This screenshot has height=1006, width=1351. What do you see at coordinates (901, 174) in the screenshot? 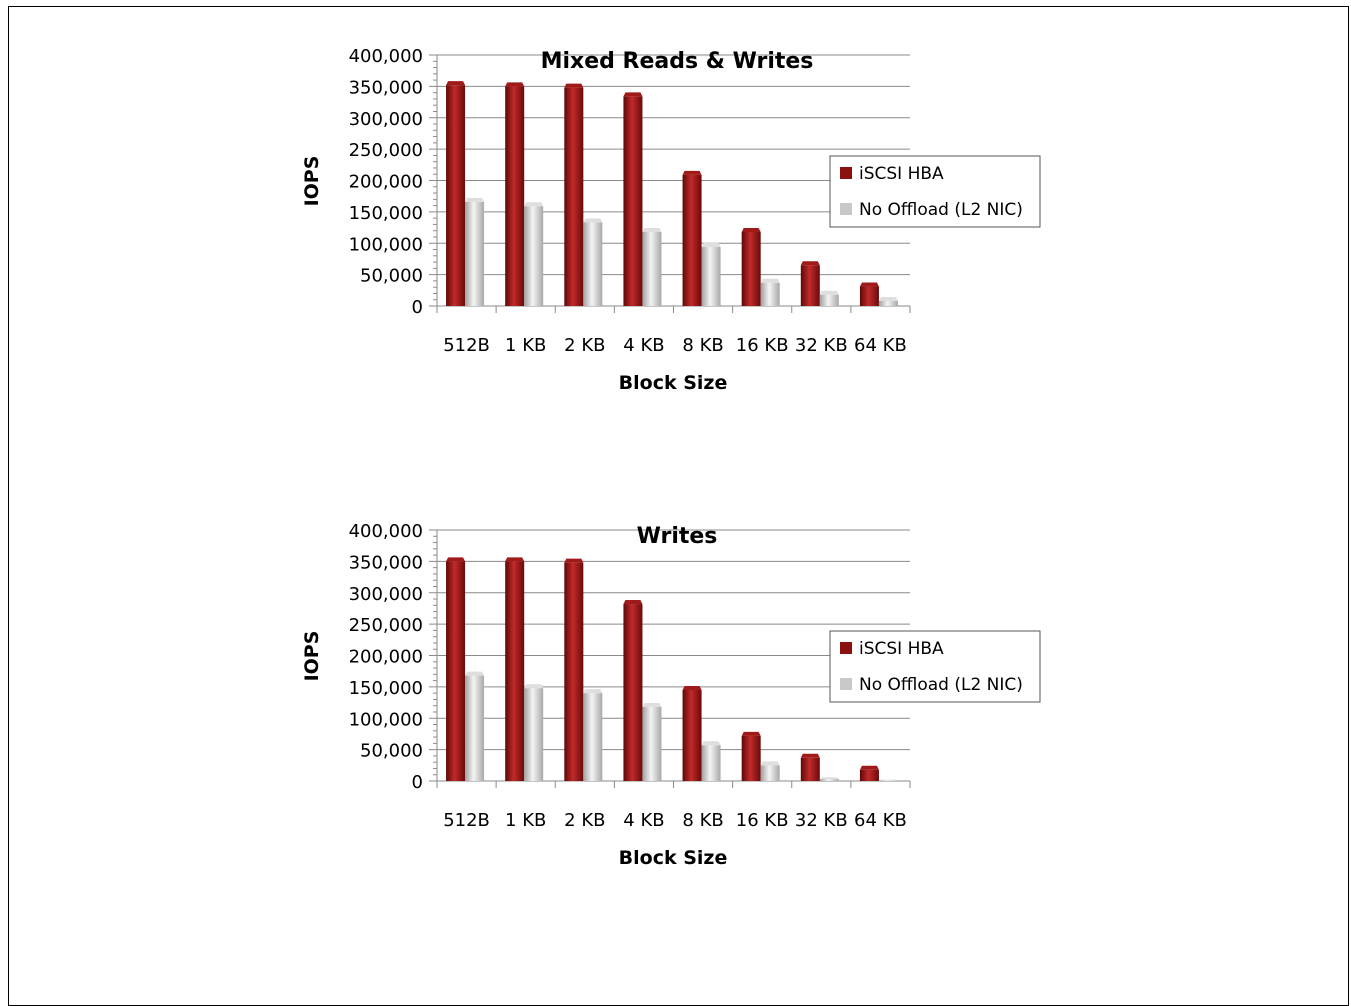
I see `legend-label: iSCSI HBA` at bounding box center [901, 174].